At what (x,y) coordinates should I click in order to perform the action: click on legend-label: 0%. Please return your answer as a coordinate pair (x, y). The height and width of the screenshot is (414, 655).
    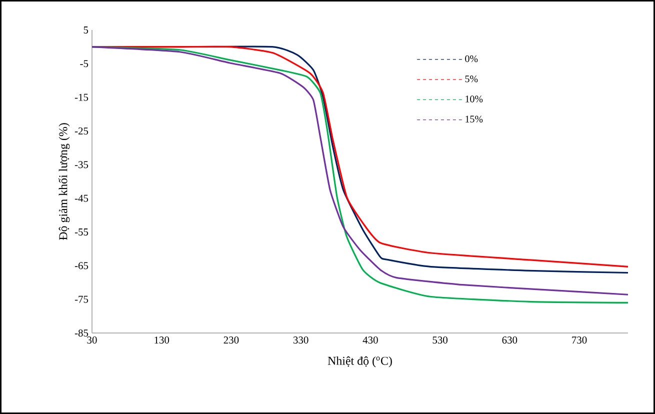
    Looking at the image, I should click on (471, 58).